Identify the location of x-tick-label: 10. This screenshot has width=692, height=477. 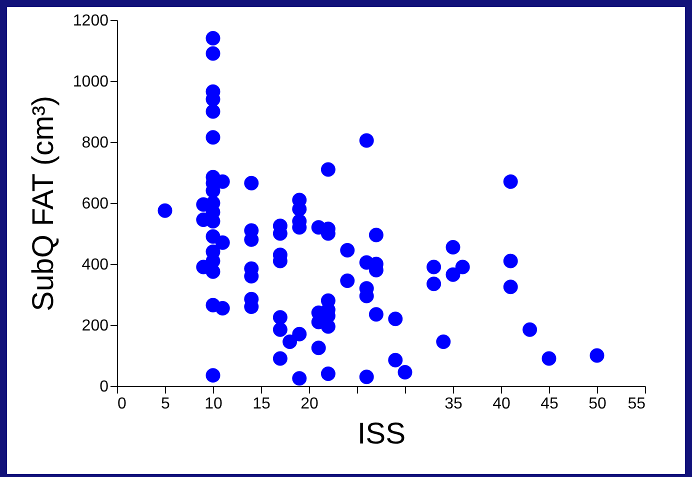
(213, 404).